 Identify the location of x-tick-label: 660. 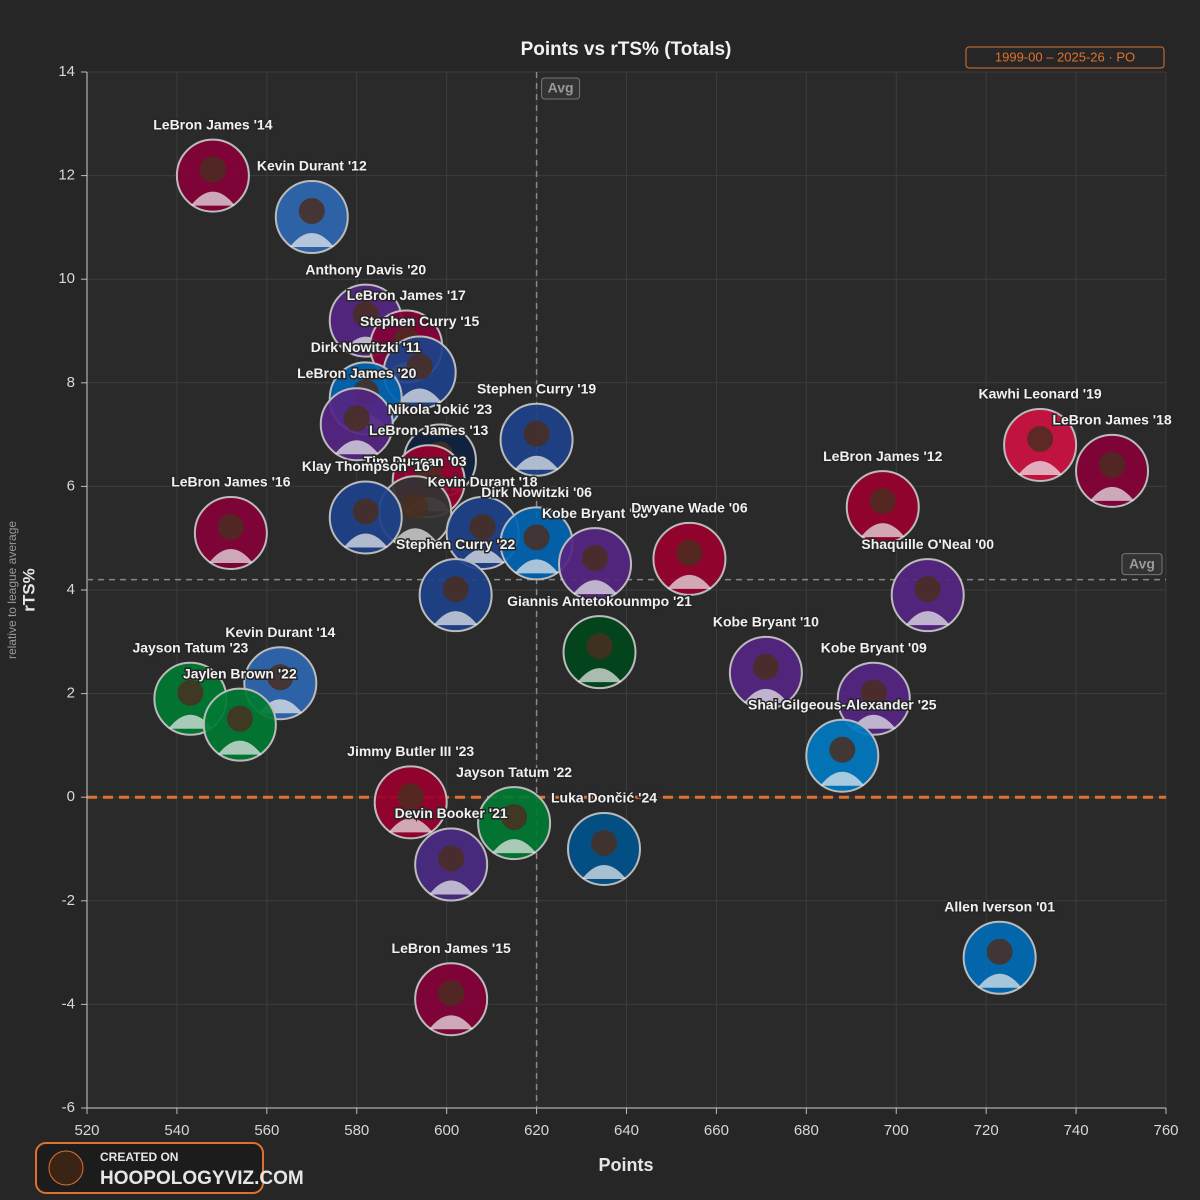
(716, 1130).